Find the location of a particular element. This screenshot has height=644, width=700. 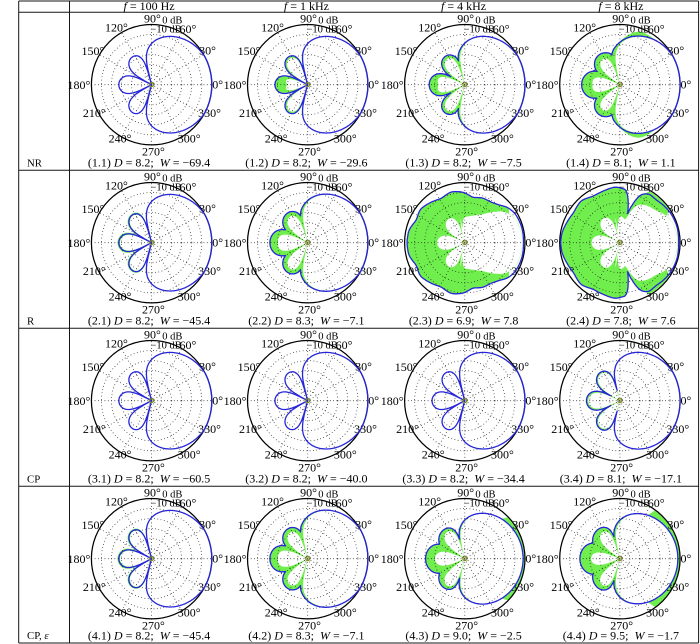

svg-text: CP is located at coordinates (33, 479).